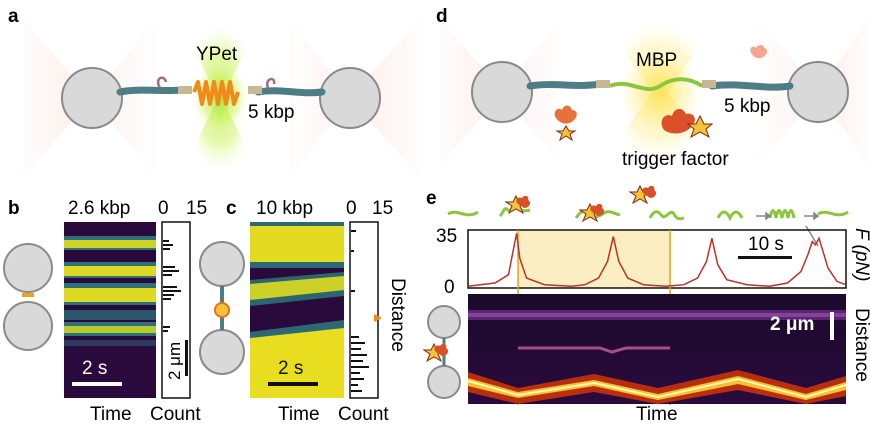 Image resolution: width=870 pixels, height=428 pixels. I want to click on handle-d-right, so click(709, 84).